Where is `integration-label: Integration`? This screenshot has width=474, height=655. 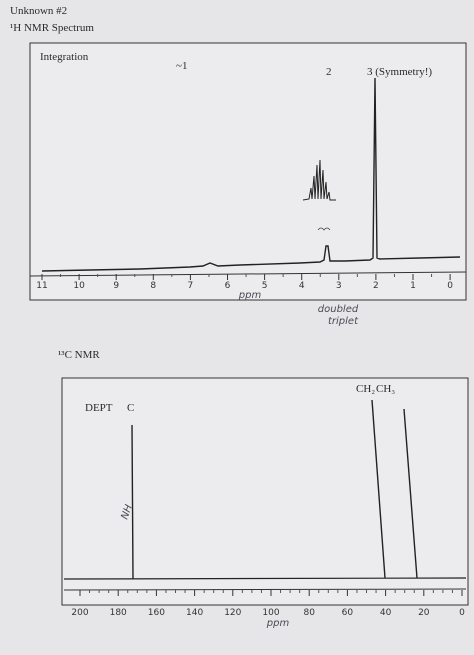
integration-label: Integration is located at coordinates (64, 57).